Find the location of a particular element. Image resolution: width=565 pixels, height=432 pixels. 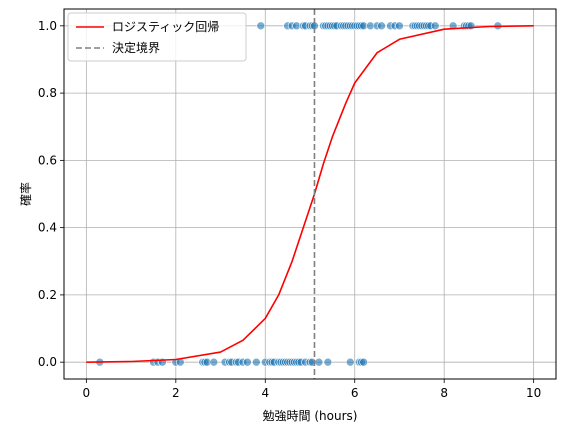

legend-label-logistic: ロジスティック回帰 is located at coordinates (165, 27).